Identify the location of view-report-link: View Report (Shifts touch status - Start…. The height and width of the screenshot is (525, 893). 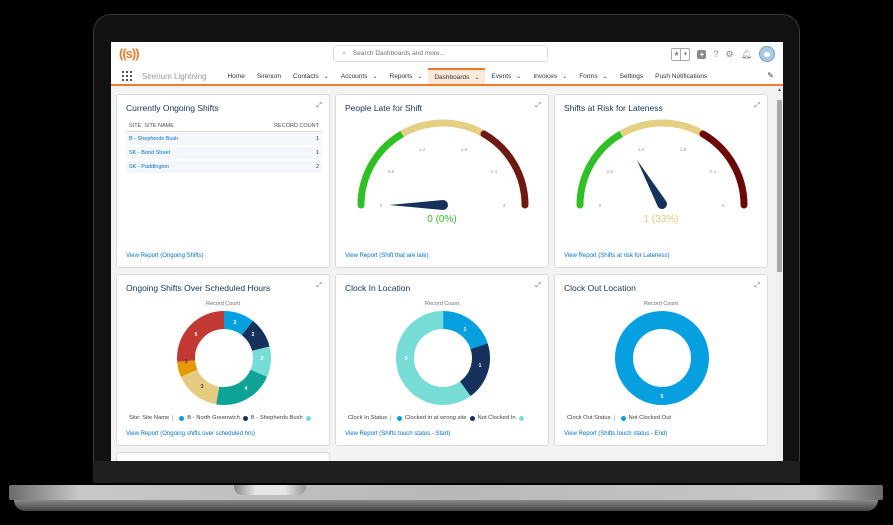
(398, 434).